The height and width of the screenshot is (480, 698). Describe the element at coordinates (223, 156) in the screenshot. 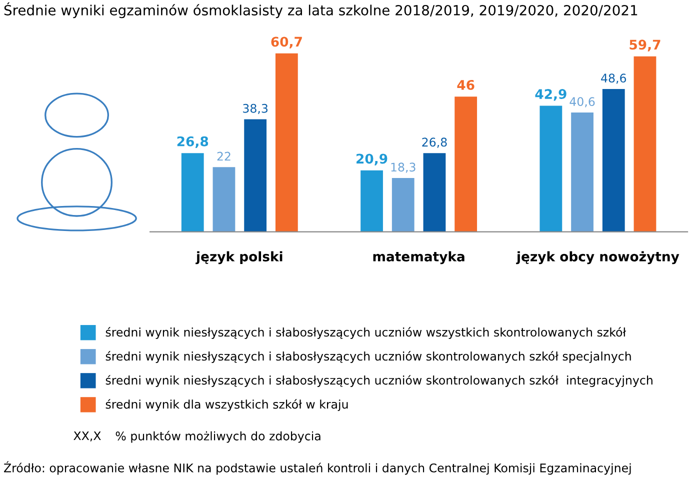

I see `data-label: 22` at that location.